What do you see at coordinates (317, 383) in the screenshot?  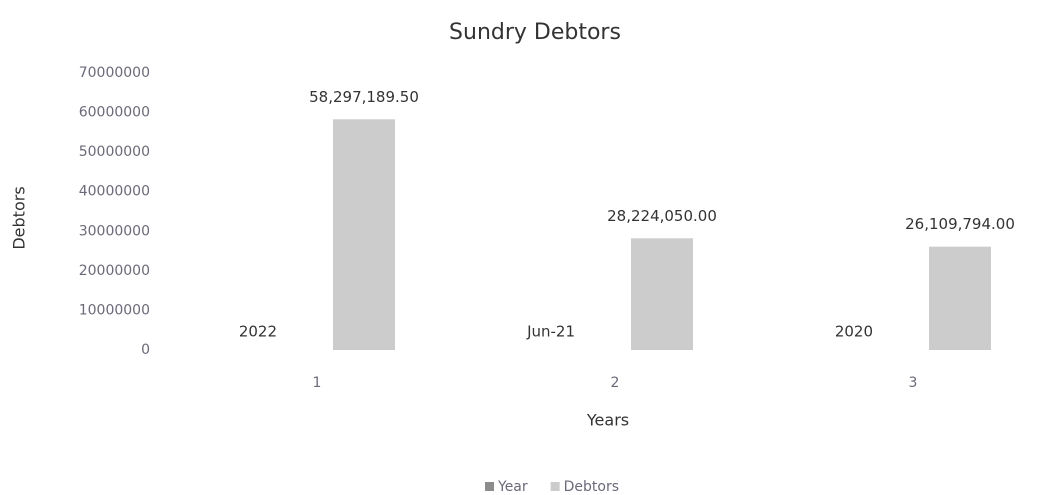 I see `x-tick-label: 1` at bounding box center [317, 383].